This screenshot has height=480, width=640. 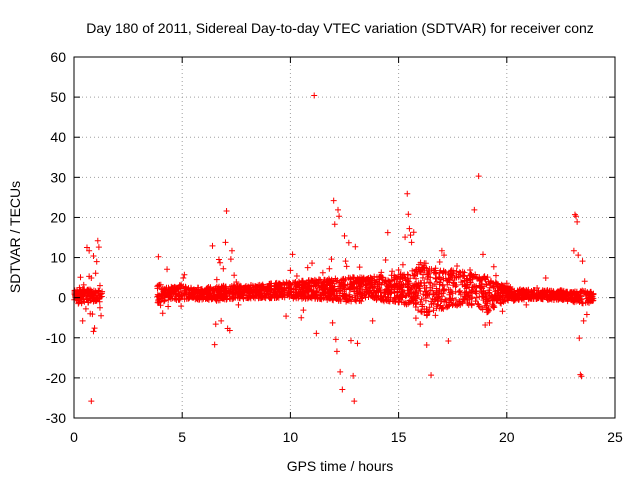 What do you see at coordinates (340, 466) in the screenshot?
I see `x-axis-label: GPS time / hours` at bounding box center [340, 466].